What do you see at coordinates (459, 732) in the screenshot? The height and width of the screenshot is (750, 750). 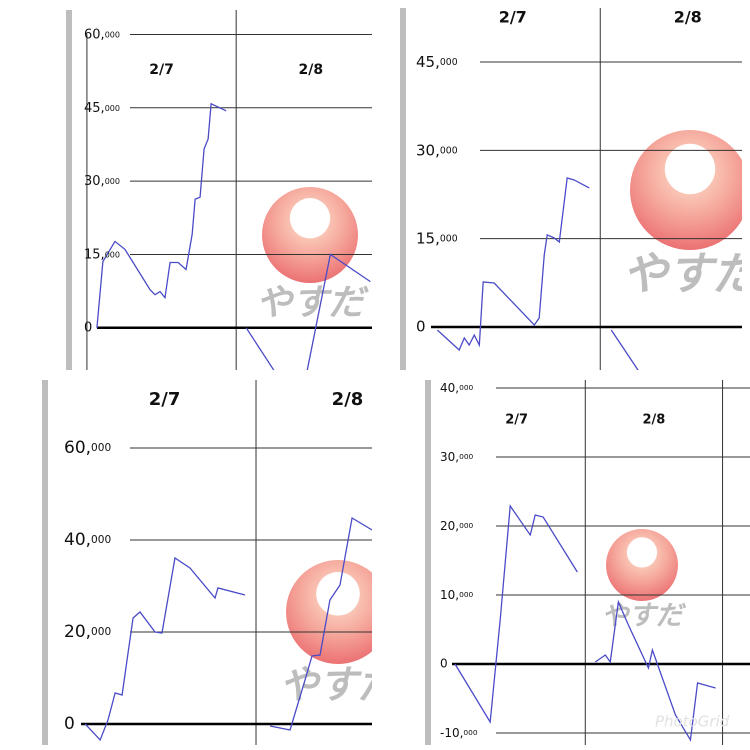 I see `y-tick-label: -10,000` at bounding box center [459, 732].